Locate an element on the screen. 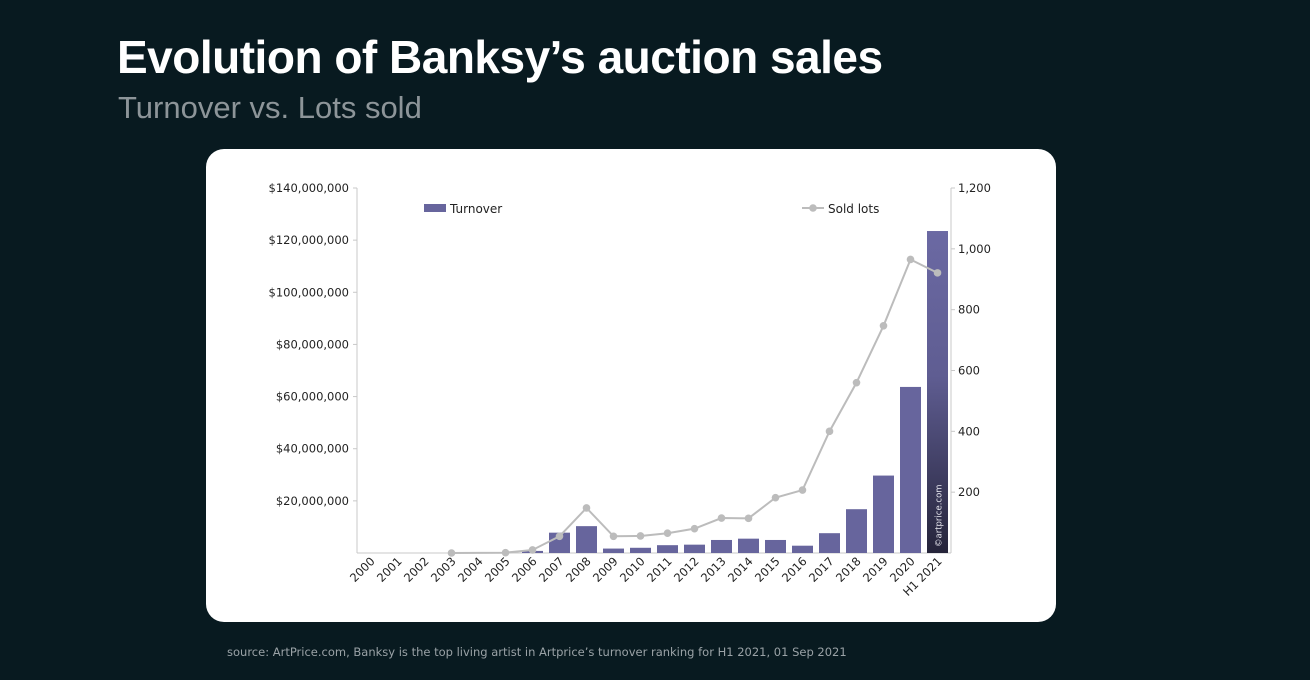  x-axis-tick-label: 2008 is located at coordinates (578, 569).